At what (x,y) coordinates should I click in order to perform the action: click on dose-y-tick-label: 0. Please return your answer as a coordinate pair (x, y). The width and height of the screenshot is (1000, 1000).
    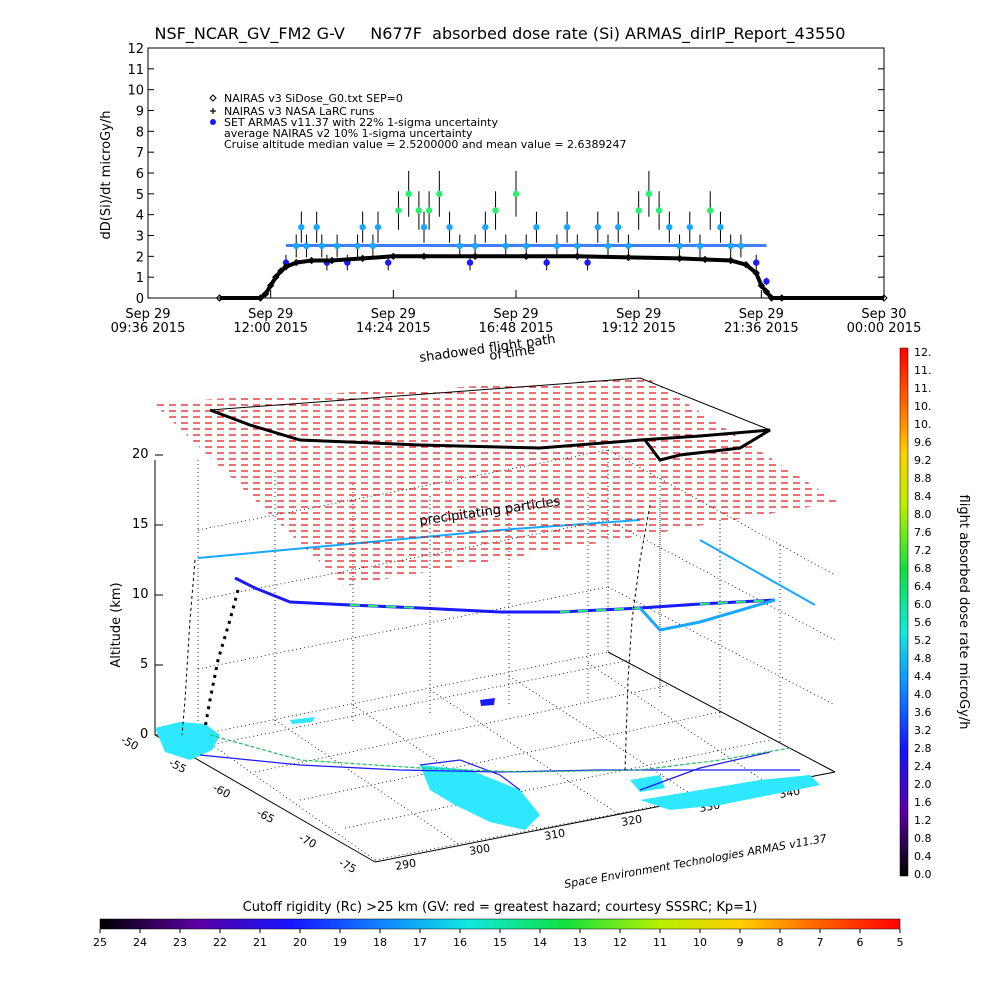
    Looking at the image, I should click on (140, 299).